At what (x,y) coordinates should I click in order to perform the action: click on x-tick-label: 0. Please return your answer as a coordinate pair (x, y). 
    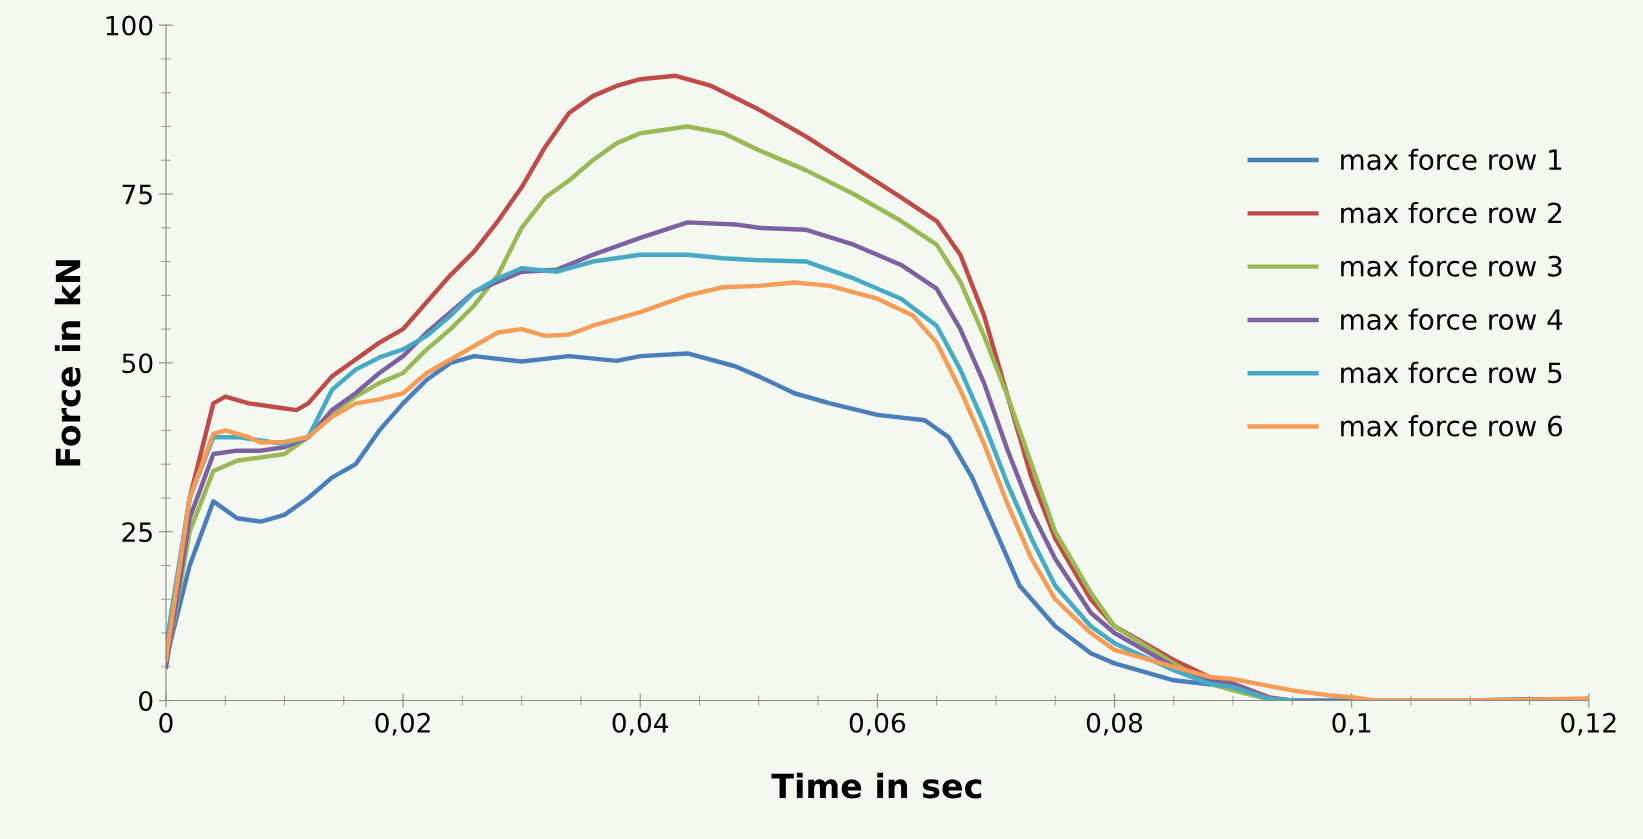
    Looking at the image, I should click on (166, 722).